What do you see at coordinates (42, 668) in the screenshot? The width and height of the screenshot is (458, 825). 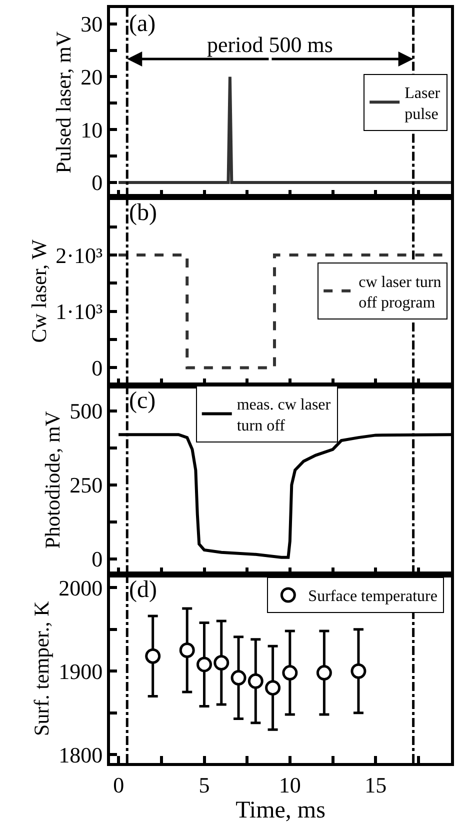 I see `y-axis-title: Surf. temper., K` at bounding box center [42, 668].